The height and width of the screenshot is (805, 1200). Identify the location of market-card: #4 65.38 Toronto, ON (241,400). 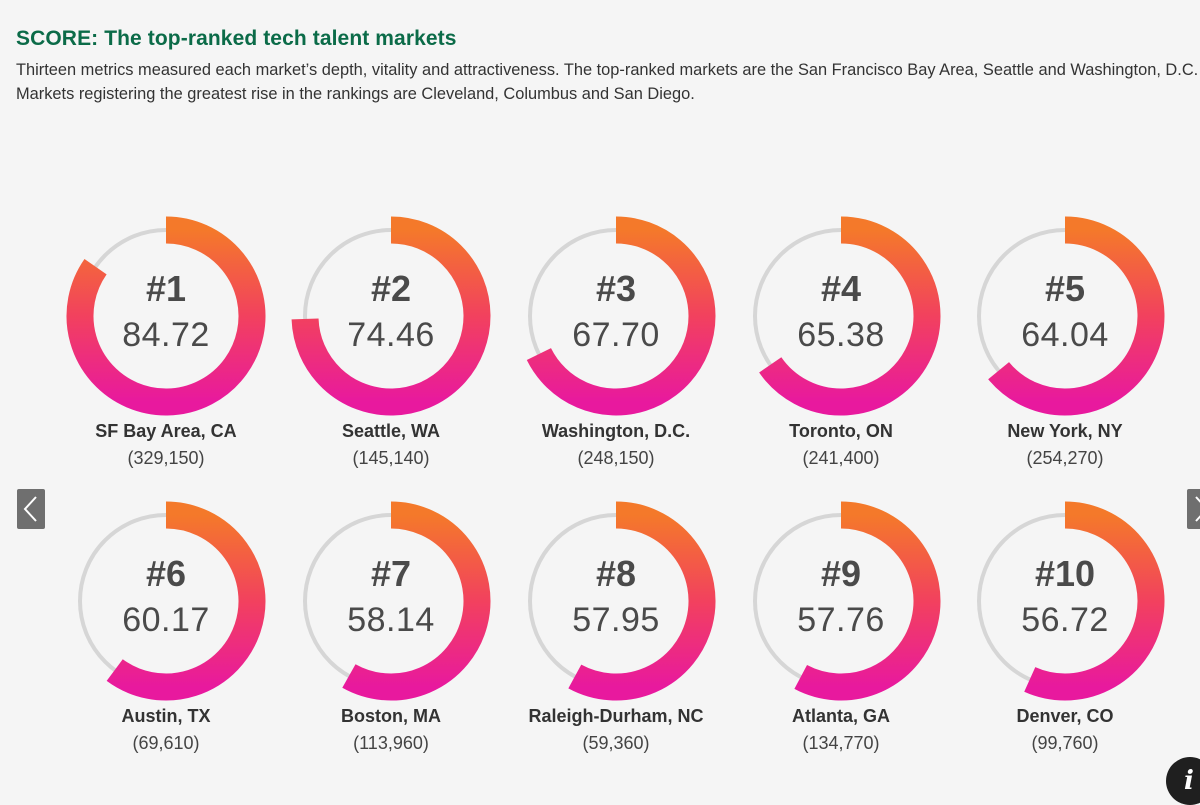
(841, 353).